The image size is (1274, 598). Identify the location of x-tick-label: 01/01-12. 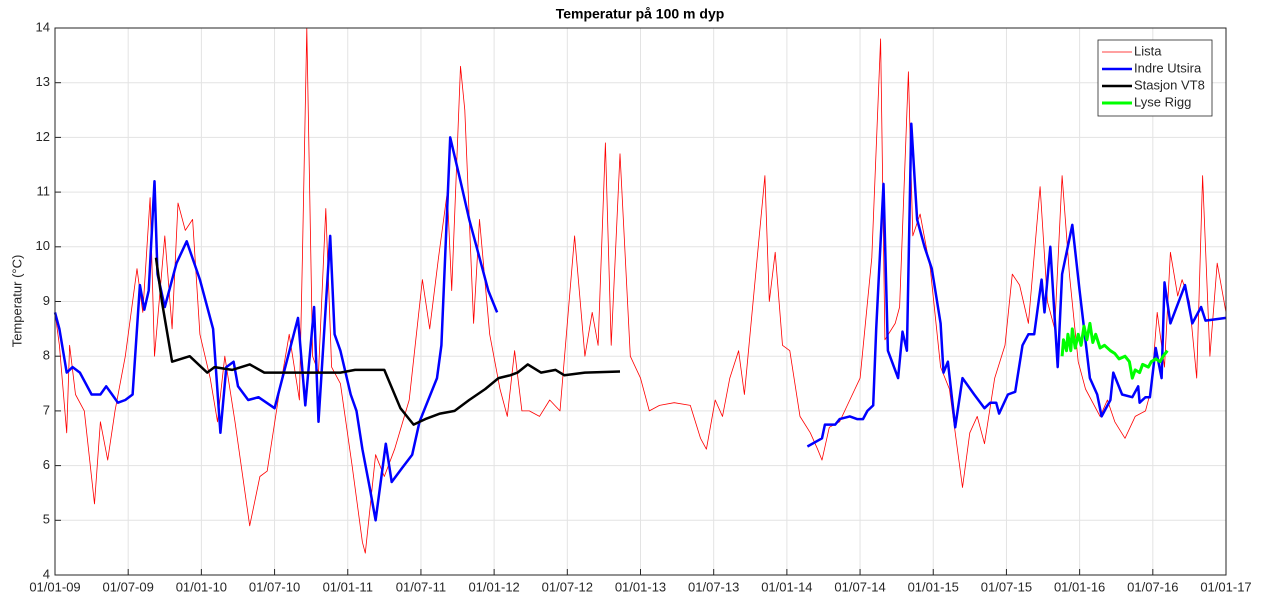
(493, 586).